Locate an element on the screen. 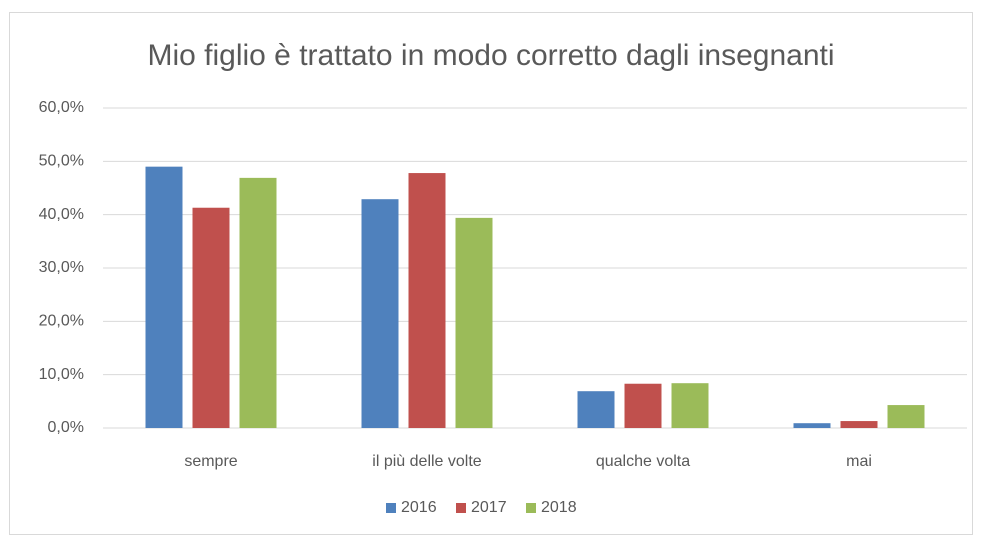 The height and width of the screenshot is (541, 983). y-tick-label: 50,0% is located at coordinates (61, 161).